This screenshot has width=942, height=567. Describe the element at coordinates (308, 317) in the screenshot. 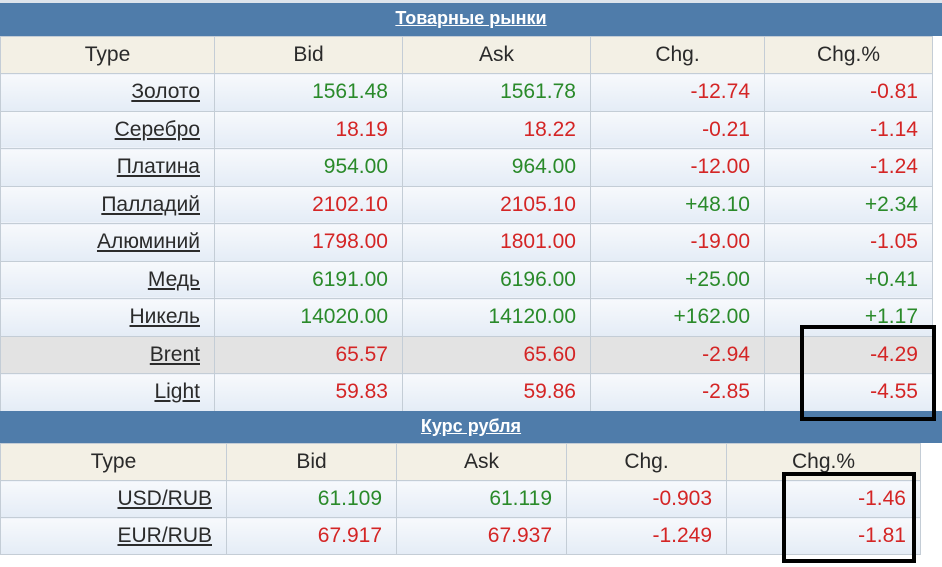

I see `cell-bid: 14020.00` at that location.